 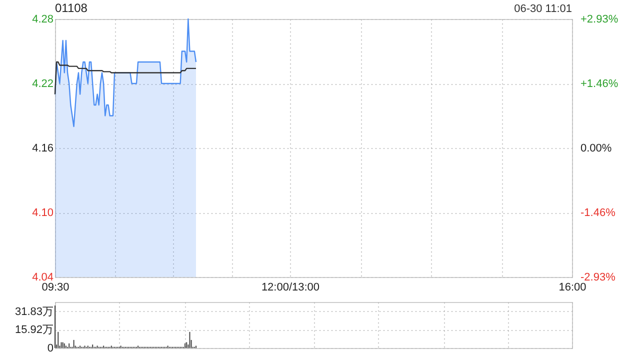 What do you see at coordinates (596, 148) in the screenshot?
I see `y2-tick-label: 0.00%` at bounding box center [596, 148].